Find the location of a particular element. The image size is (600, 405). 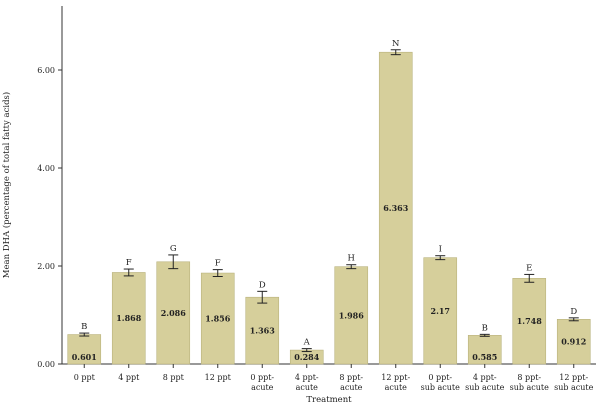

x-tick-label: 8 ppt is located at coordinates (174, 377).